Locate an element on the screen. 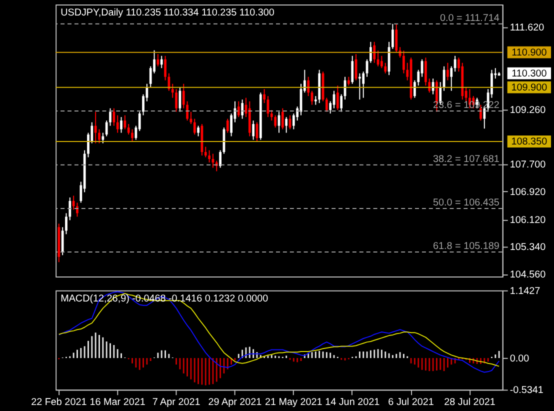  ref-line-label: 109.900 is located at coordinates (529, 88).